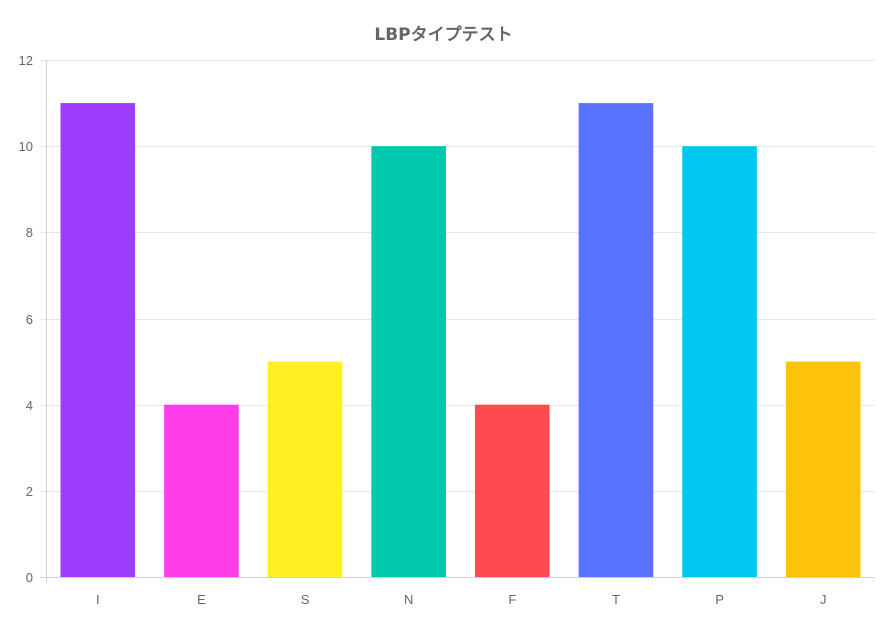  What do you see at coordinates (201, 599) in the screenshot?
I see `x-tick-label: E` at bounding box center [201, 599].